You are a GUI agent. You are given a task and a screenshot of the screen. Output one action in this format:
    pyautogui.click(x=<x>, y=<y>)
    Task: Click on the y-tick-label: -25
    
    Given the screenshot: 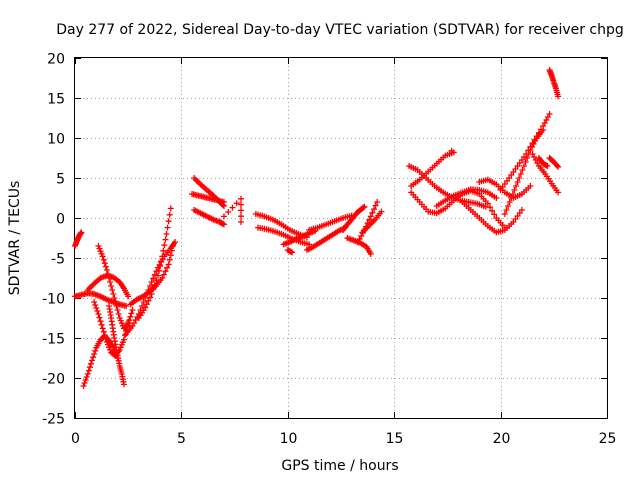 What is the action you would take?
    pyautogui.click(x=53, y=420)
    